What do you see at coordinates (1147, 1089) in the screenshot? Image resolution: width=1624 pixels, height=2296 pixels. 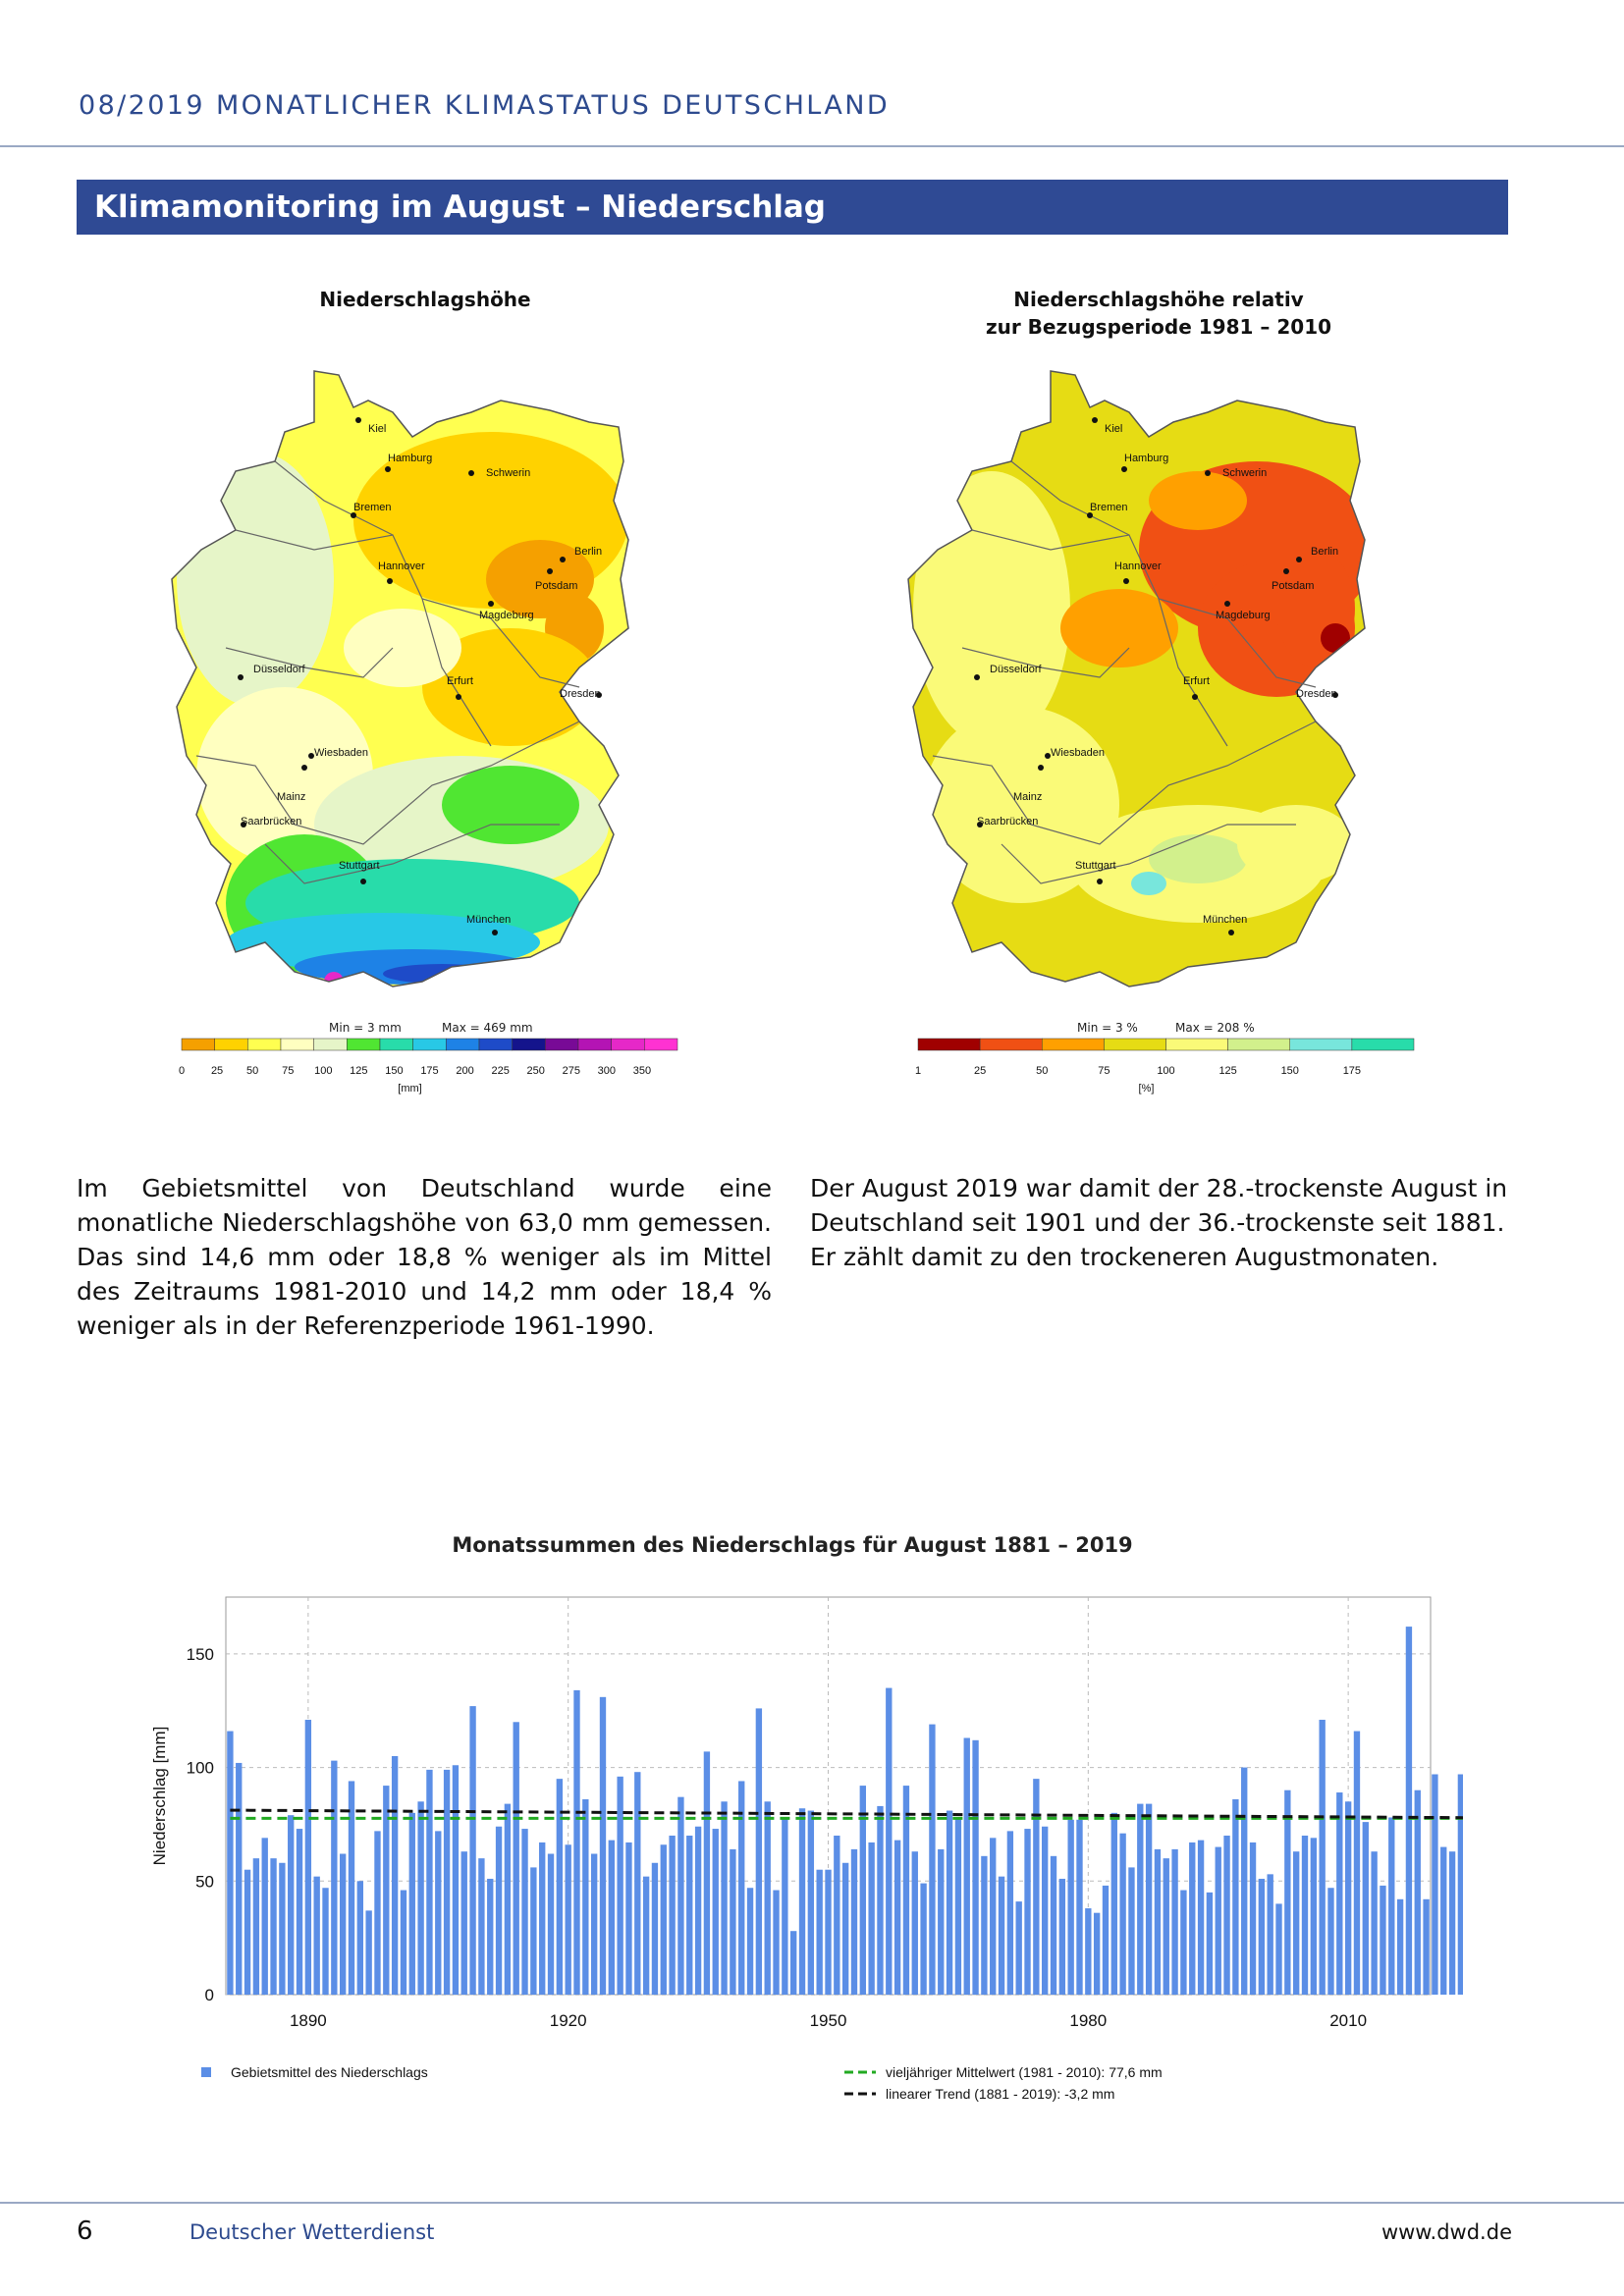 I see `right-colorbar-unit: [%]` at bounding box center [1147, 1089].